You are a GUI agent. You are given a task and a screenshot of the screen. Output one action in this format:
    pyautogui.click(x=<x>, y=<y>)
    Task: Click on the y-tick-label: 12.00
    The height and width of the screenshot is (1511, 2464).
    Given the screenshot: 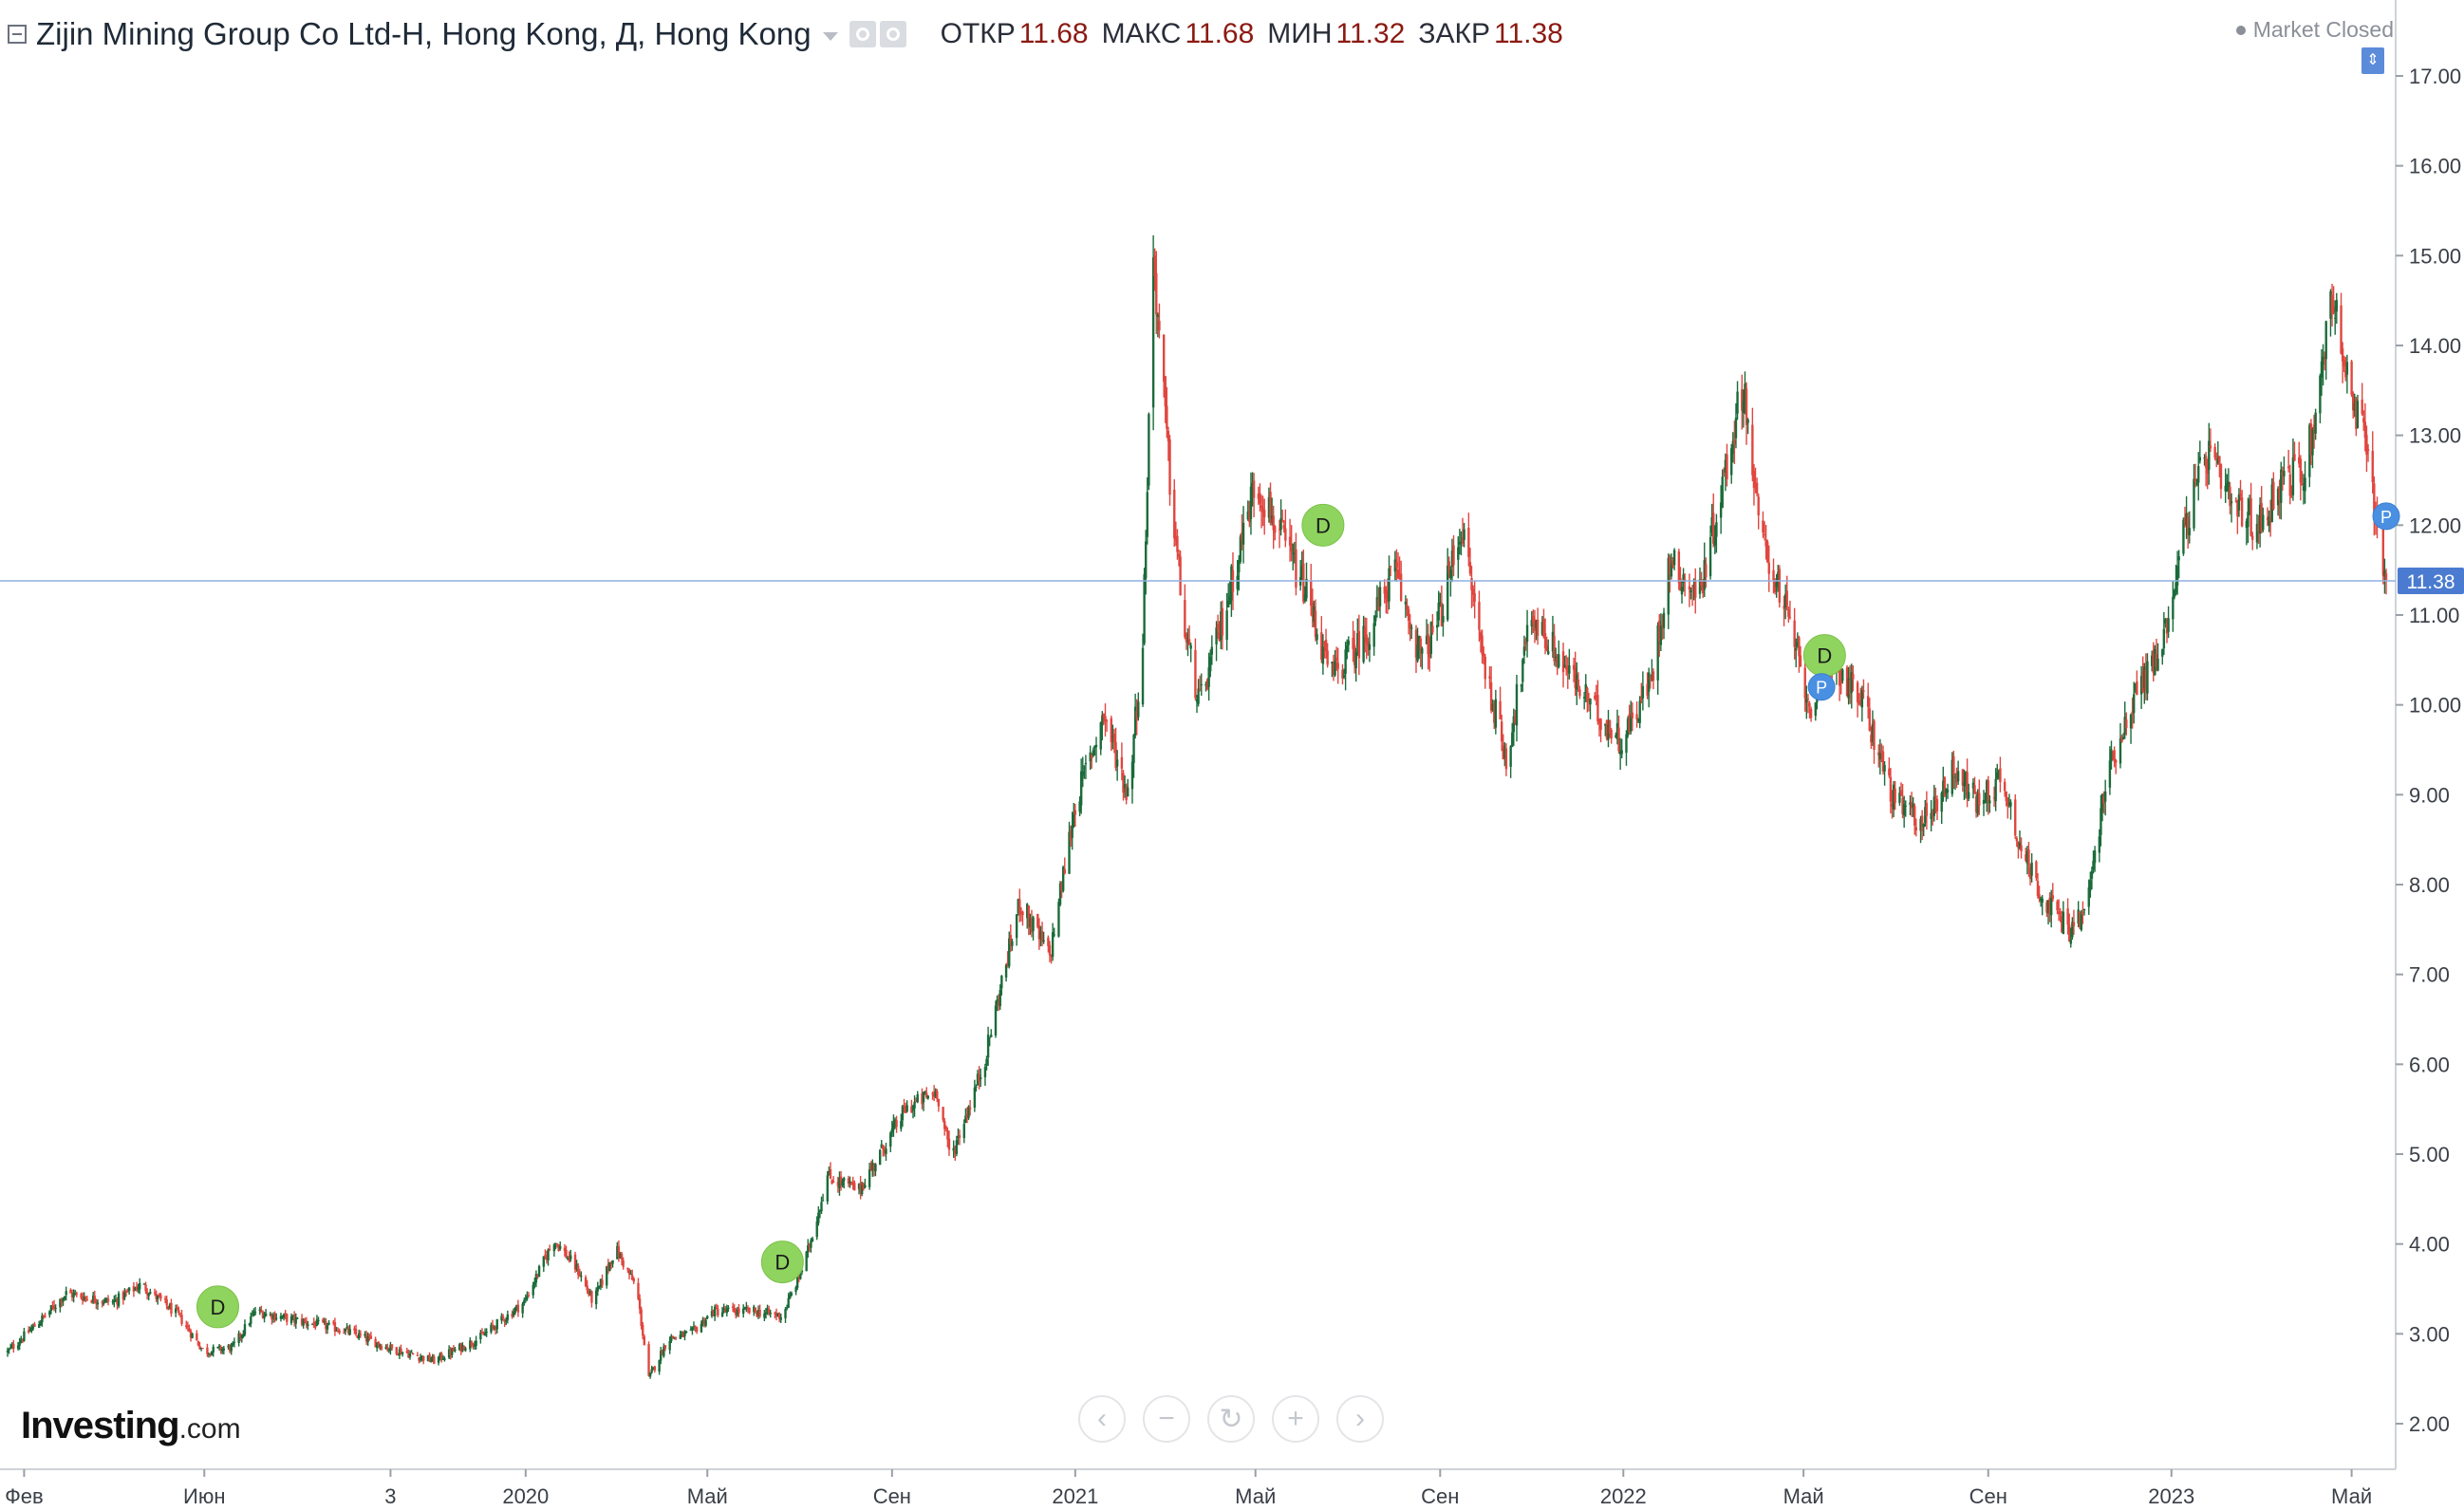 What is the action you would take?
    pyautogui.click(x=2435, y=525)
    